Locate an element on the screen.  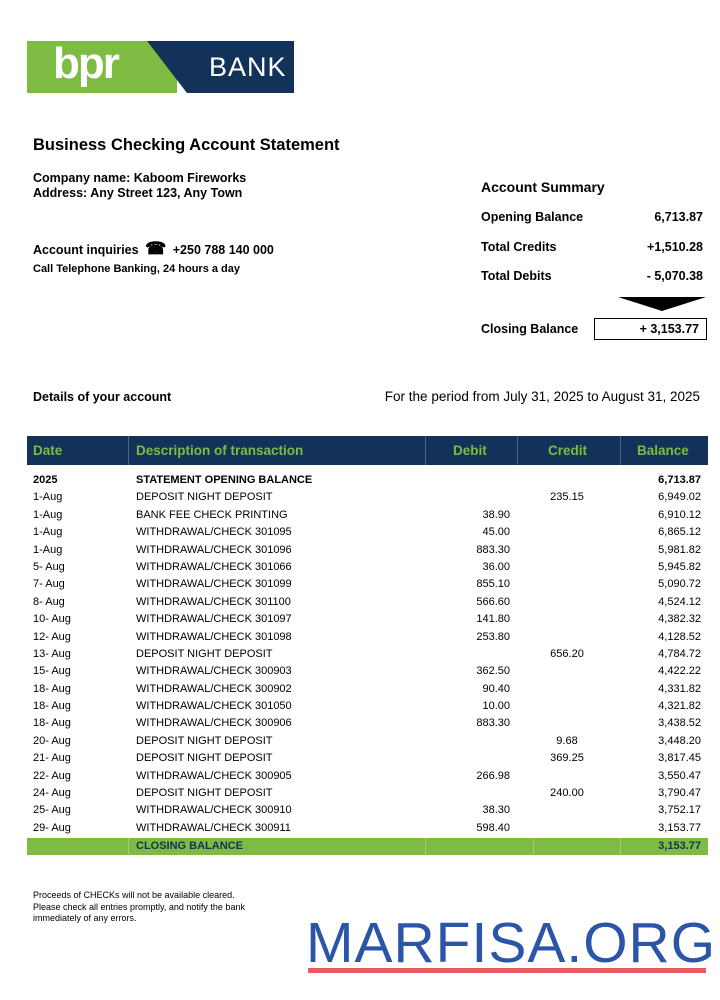
row-description: WITHDRAWAL/CHECK 301097 is located at coordinates (214, 619).